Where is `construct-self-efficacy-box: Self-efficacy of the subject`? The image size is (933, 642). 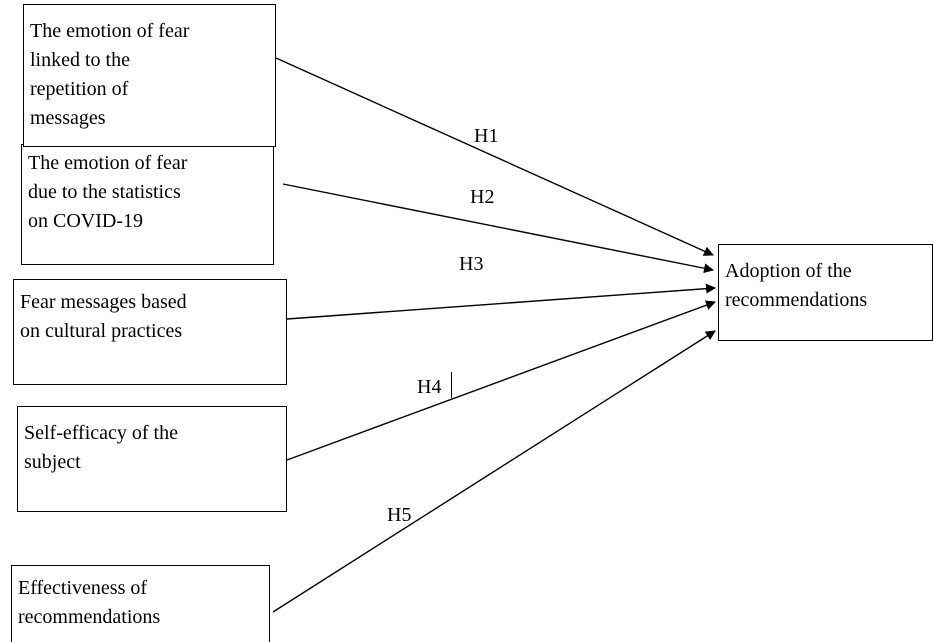 construct-self-efficacy-box: Self-efficacy of the subject is located at coordinates (152, 459).